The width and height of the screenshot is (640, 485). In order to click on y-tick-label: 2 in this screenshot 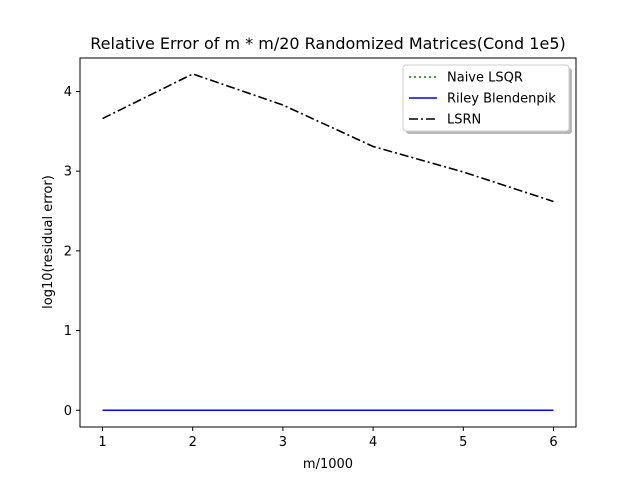, I will do `click(68, 251)`.